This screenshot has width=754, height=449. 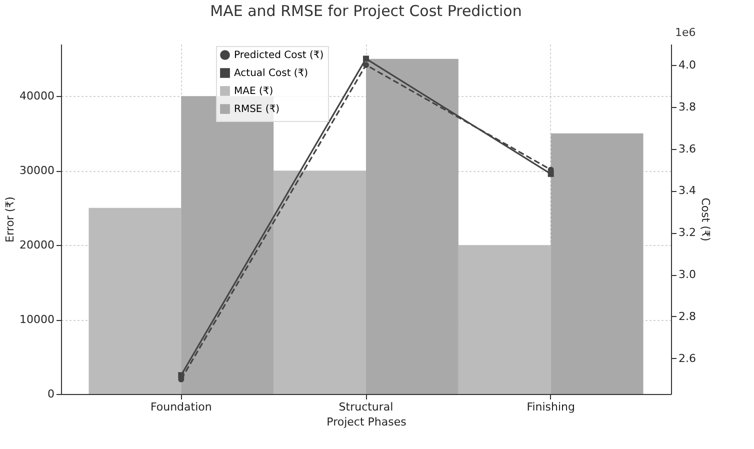 What do you see at coordinates (687, 107) in the screenshot?
I see `y2-tick-label: 3.8` at bounding box center [687, 107].